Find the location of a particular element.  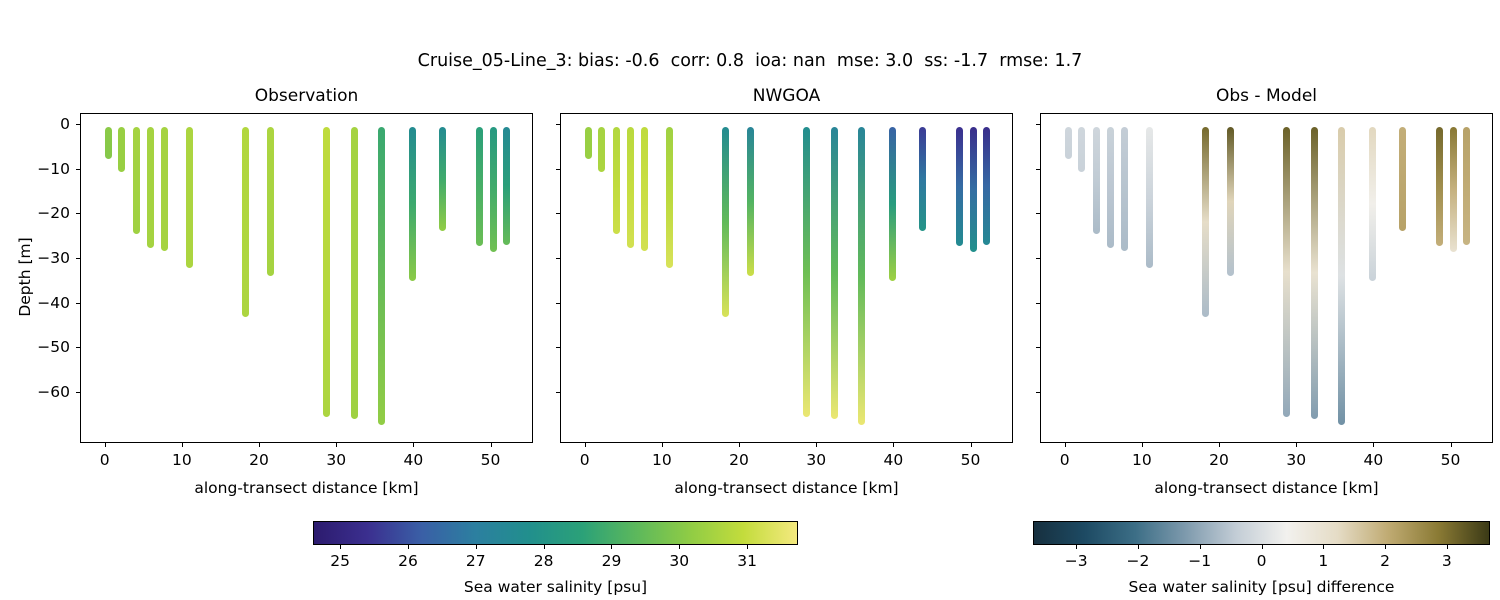

colorbar-label: Sea water salinity [psu] difference is located at coordinates (1261, 587).